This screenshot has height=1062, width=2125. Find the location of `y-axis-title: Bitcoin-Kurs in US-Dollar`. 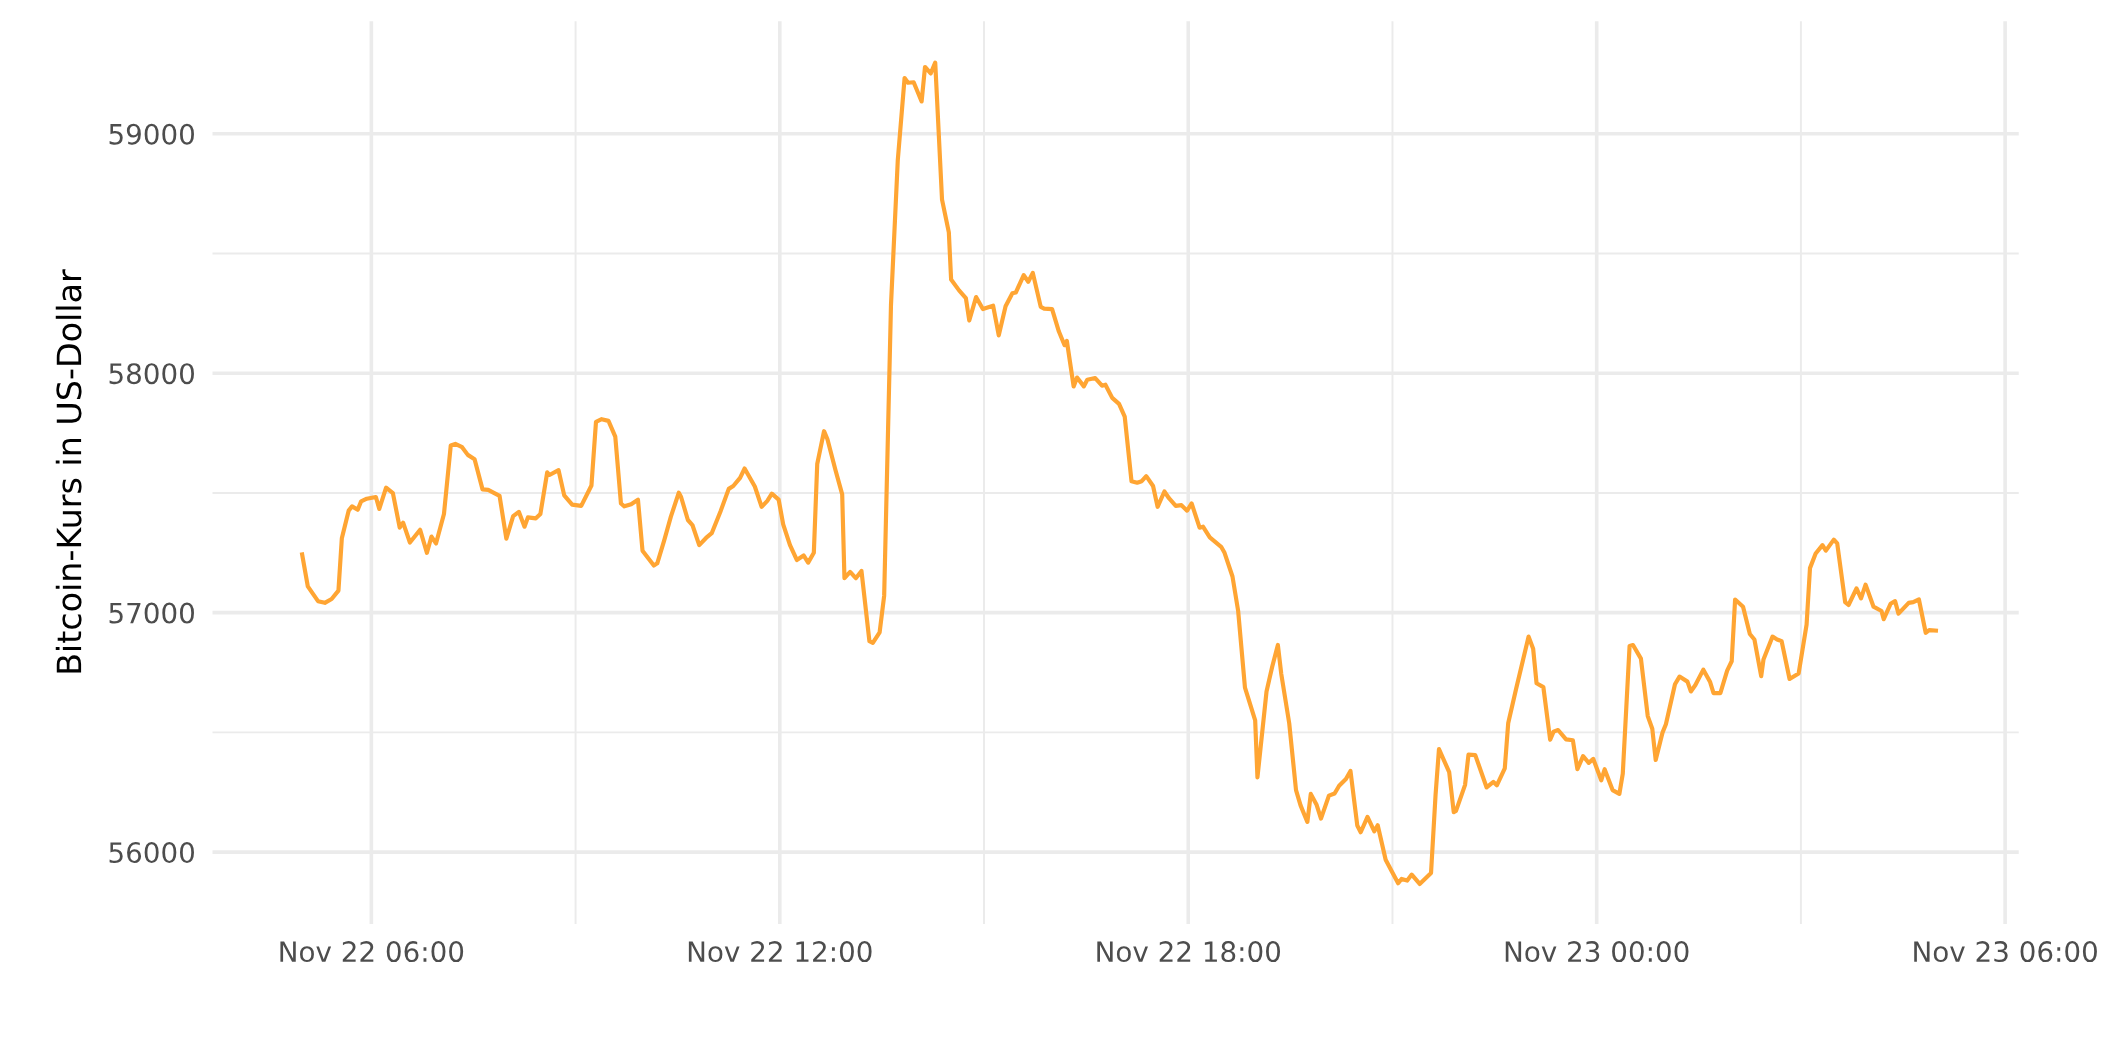

y-axis-title: Bitcoin-Kurs in US-Dollar is located at coordinates (68, 471).